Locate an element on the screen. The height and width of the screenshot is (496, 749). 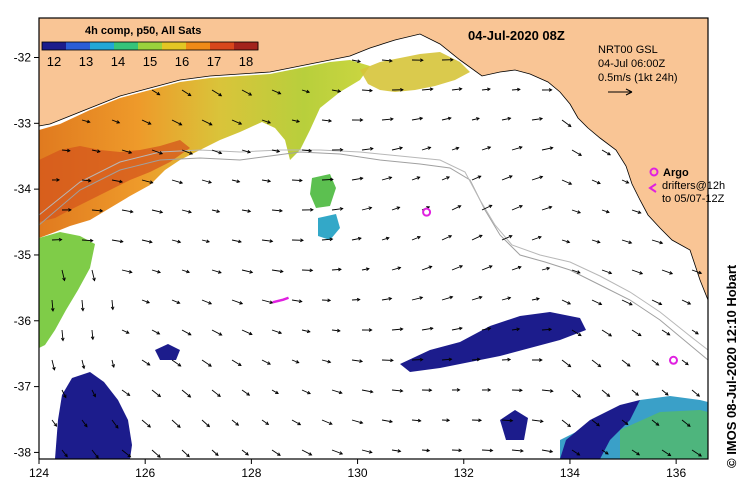
sst-cold-southwest is located at coordinates (93, 415).